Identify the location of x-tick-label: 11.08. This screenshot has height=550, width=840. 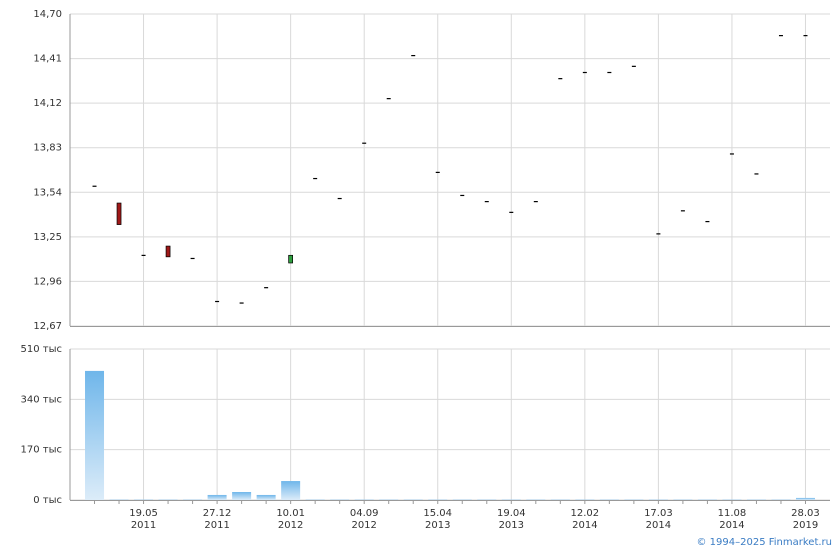
(732, 513).